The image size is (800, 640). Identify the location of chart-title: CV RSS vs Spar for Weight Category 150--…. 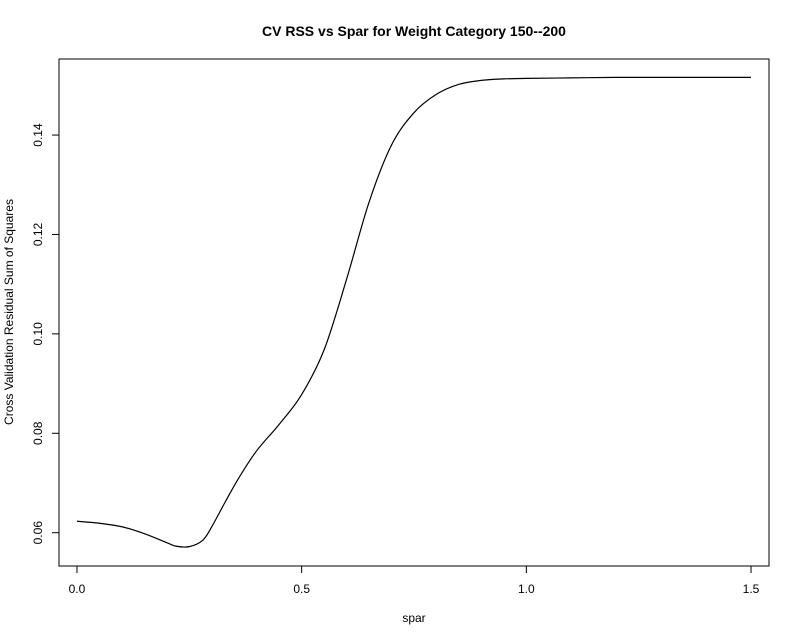
(414, 31).